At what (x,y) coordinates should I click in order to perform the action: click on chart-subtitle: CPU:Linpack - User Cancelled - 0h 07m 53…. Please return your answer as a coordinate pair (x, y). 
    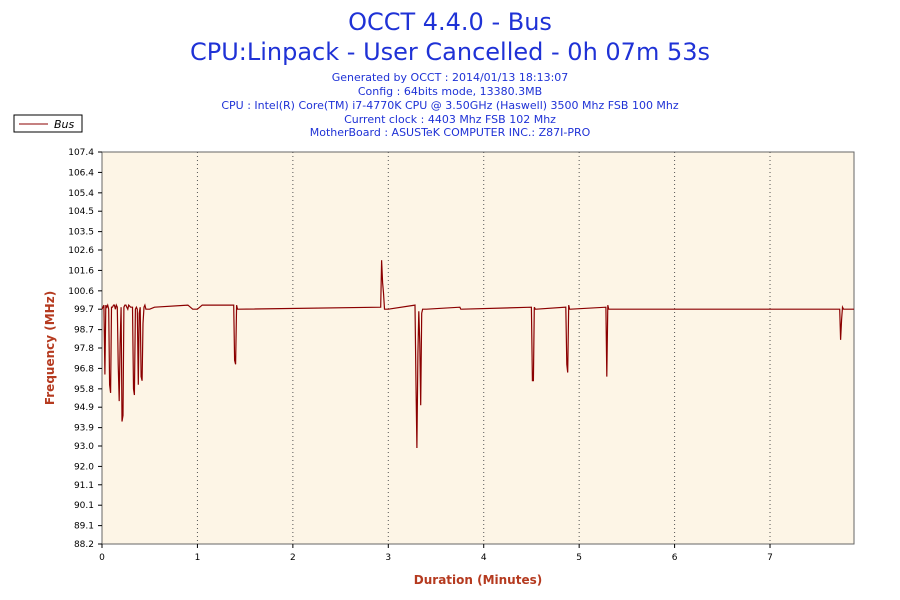
    Looking at the image, I should click on (450, 52).